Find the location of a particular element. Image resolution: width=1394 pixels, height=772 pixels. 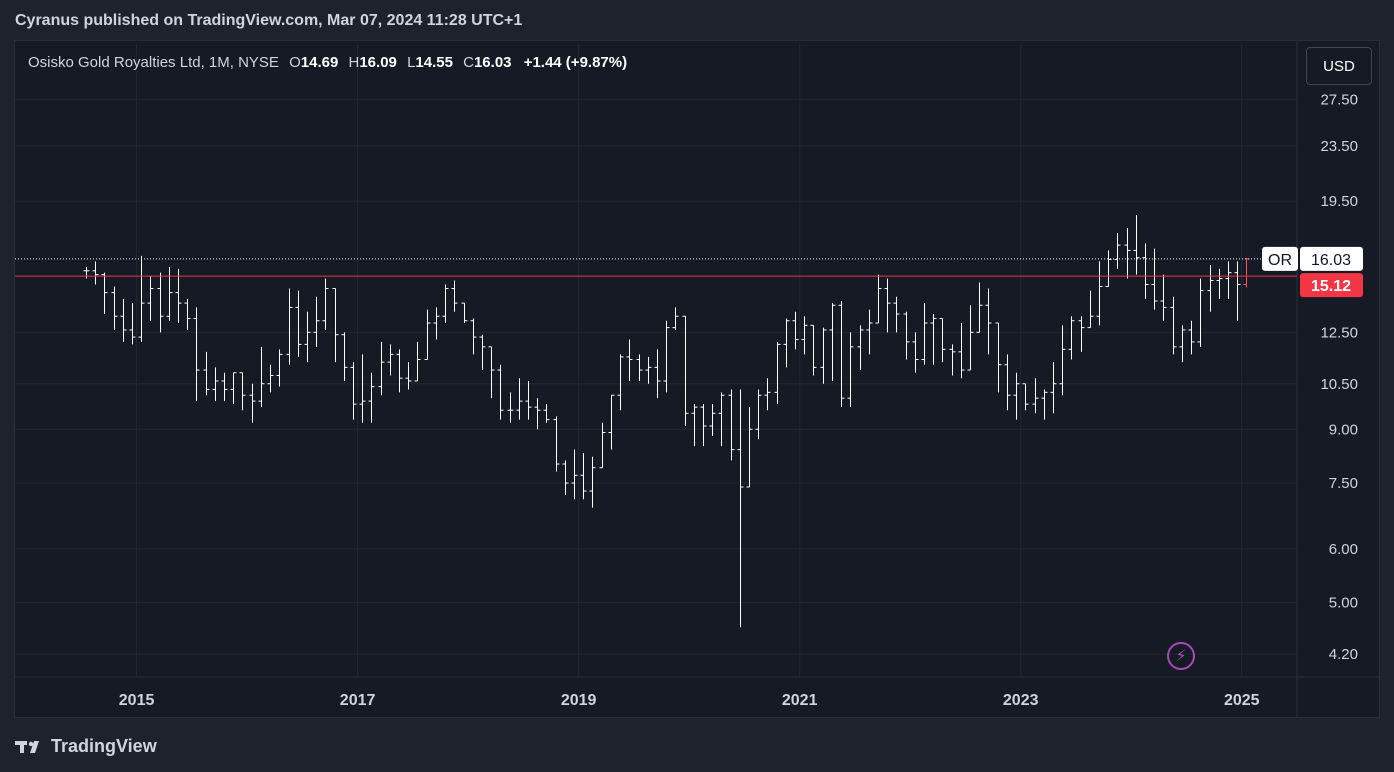

ref-price-label-bg is located at coordinates (1331, 285).